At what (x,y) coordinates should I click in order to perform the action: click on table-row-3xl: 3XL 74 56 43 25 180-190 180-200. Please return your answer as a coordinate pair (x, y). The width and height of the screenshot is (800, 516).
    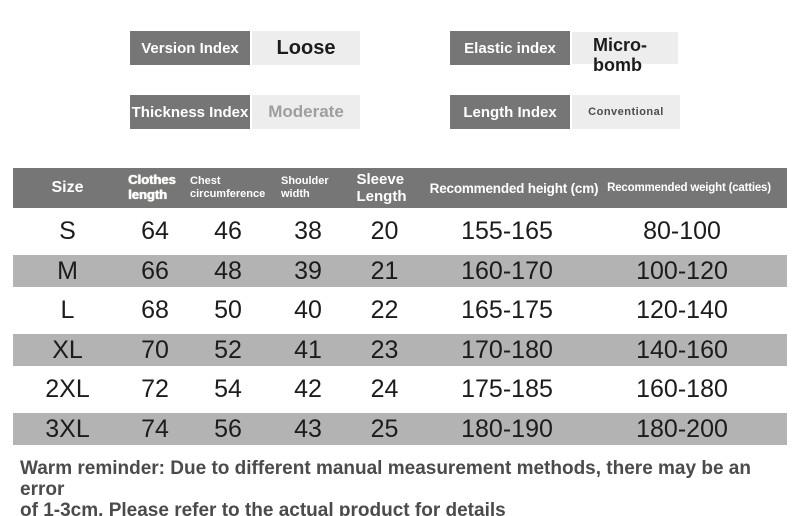
    Looking at the image, I should click on (400, 429).